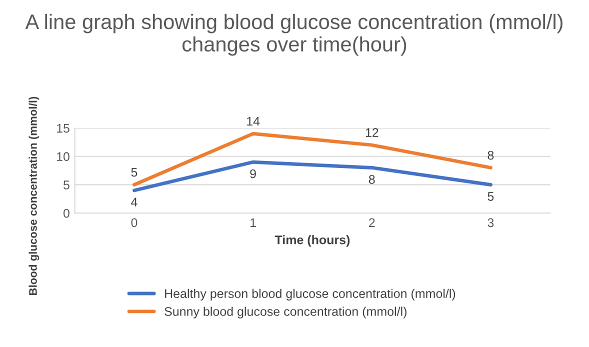 This screenshot has width=589, height=347. I want to click on data-label: 9, so click(253, 173).